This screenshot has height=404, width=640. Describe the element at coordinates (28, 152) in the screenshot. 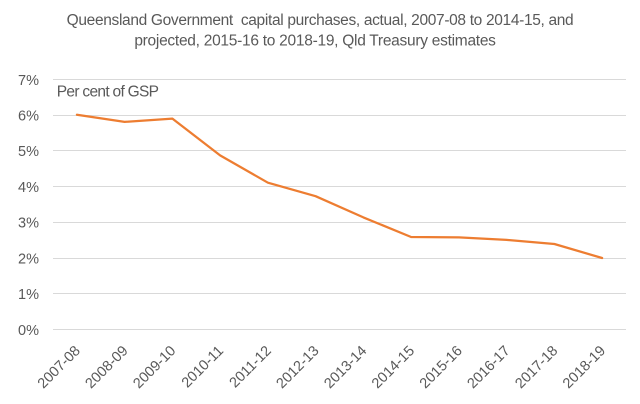

I see `svg-text: 5%` at that location.